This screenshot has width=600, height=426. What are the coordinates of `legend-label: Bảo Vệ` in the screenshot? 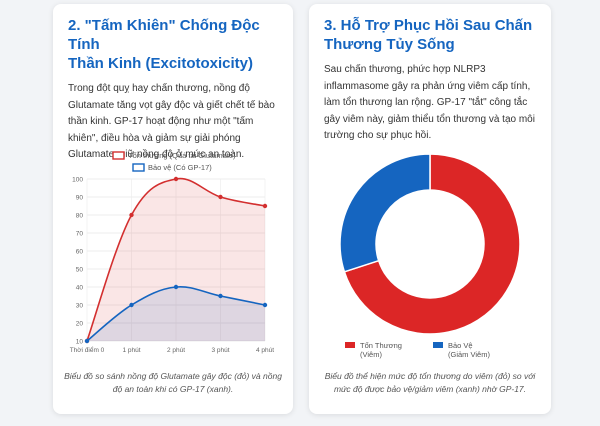 It's located at (460, 345).